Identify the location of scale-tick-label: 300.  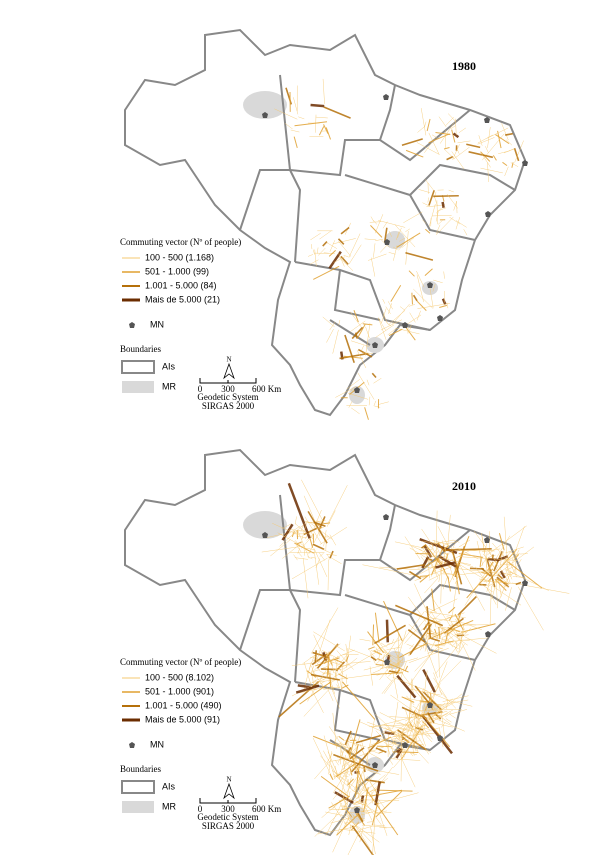
(228, 809).